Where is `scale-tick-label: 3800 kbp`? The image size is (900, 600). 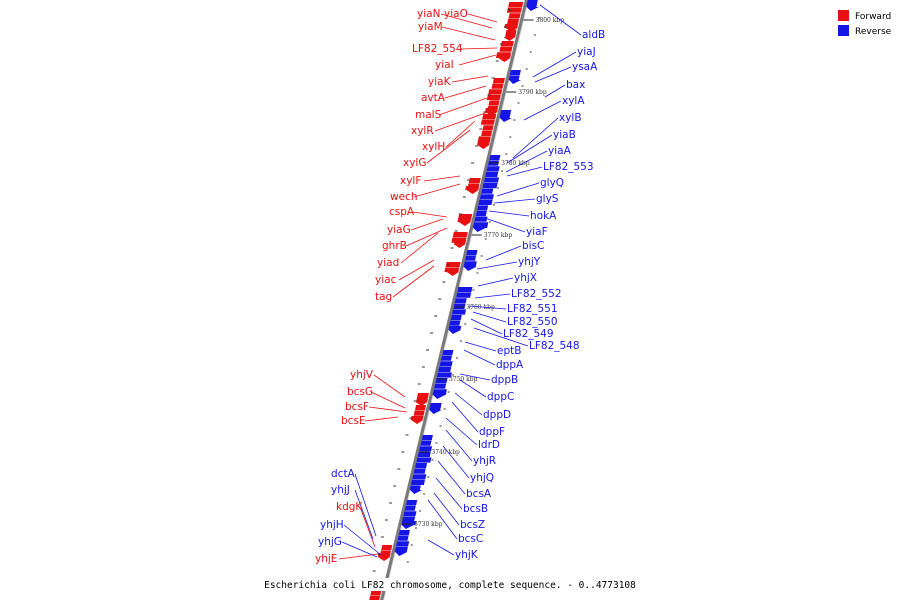
scale-tick-label: 3800 kbp is located at coordinates (550, 20).